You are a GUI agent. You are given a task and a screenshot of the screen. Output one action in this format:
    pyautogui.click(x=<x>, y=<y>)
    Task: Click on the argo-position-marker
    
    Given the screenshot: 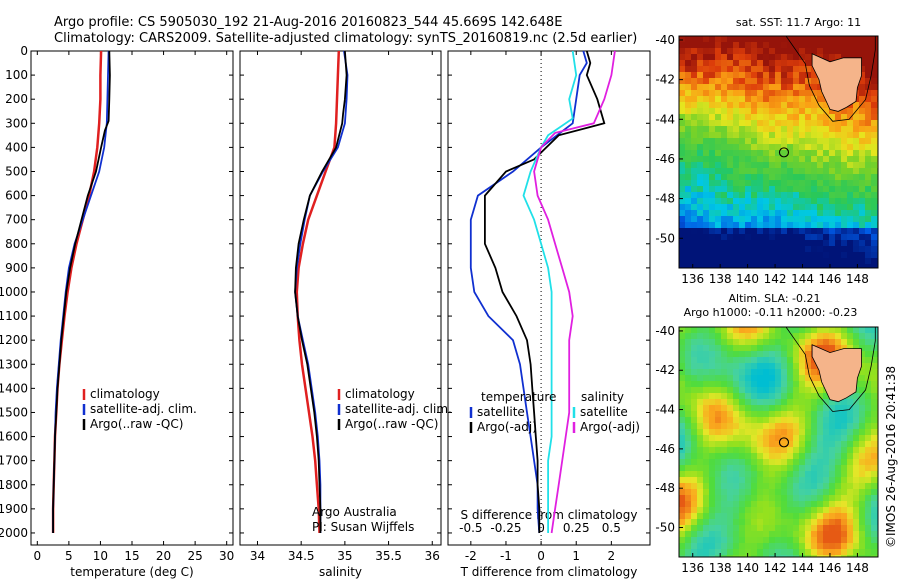 What is the action you would take?
    pyautogui.click(x=784, y=152)
    